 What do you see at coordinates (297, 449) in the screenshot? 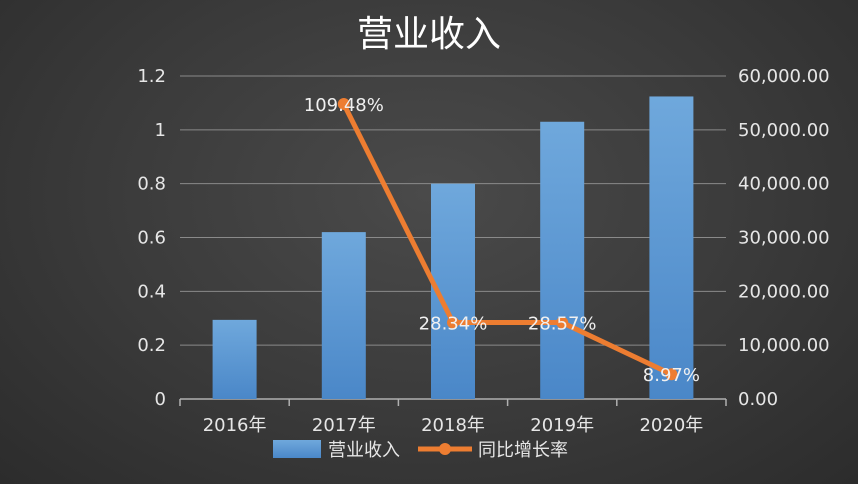
I see `legend-bar-swatch` at bounding box center [297, 449].